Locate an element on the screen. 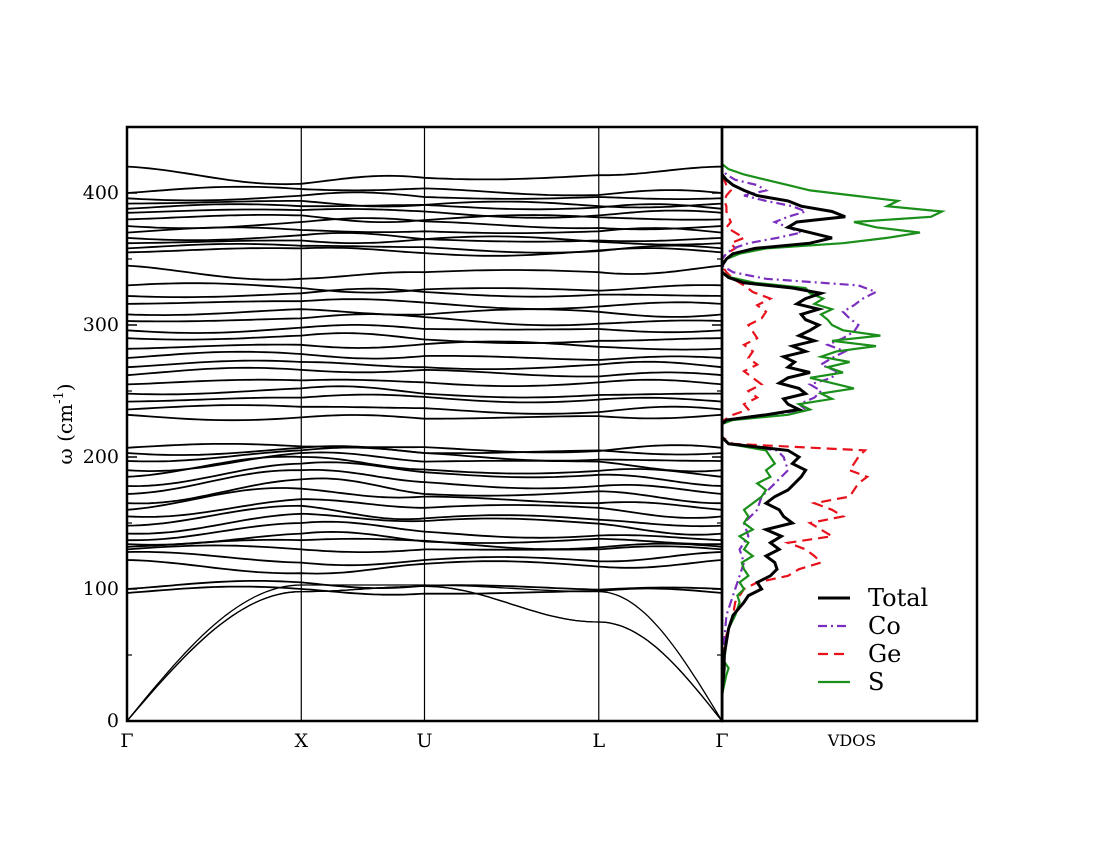 The height and width of the screenshot is (855, 1100). legend-label-co: Co is located at coordinates (884, 626).